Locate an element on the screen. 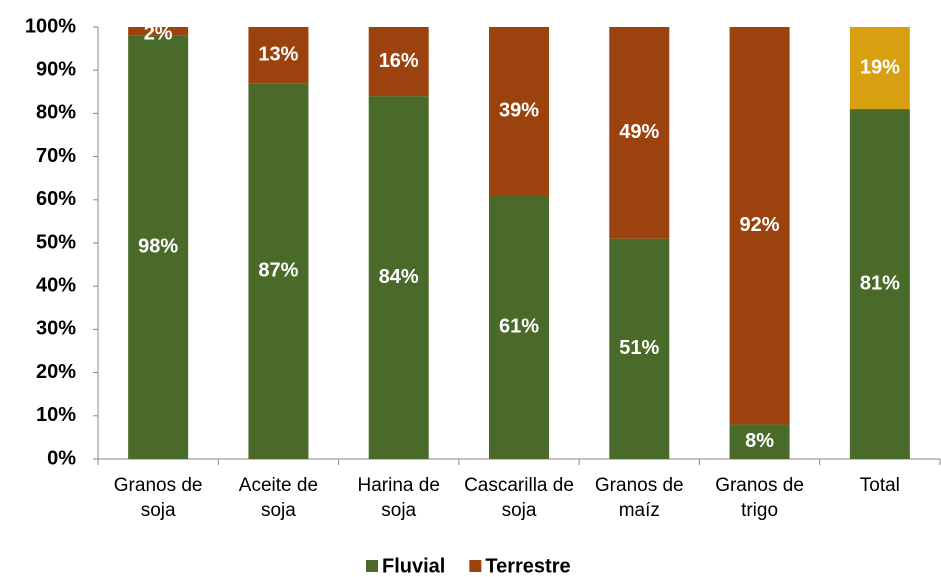 The width and height of the screenshot is (941, 577). legend-label: Terrestre is located at coordinates (527, 566).